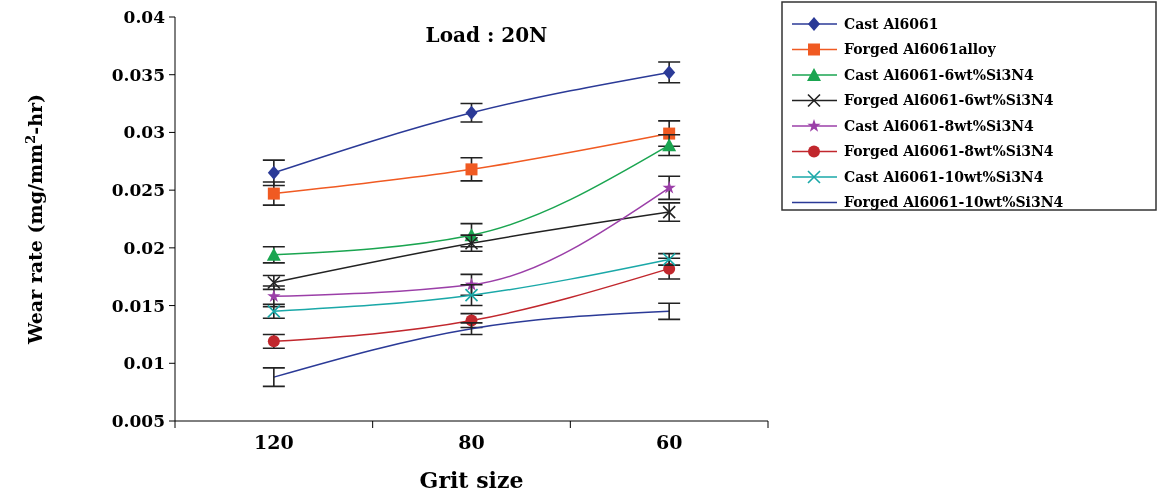 The image size is (1158, 494). Describe the element at coordinates (144, 132) in the screenshot. I see `y-tick-label: 0.03` at that location.